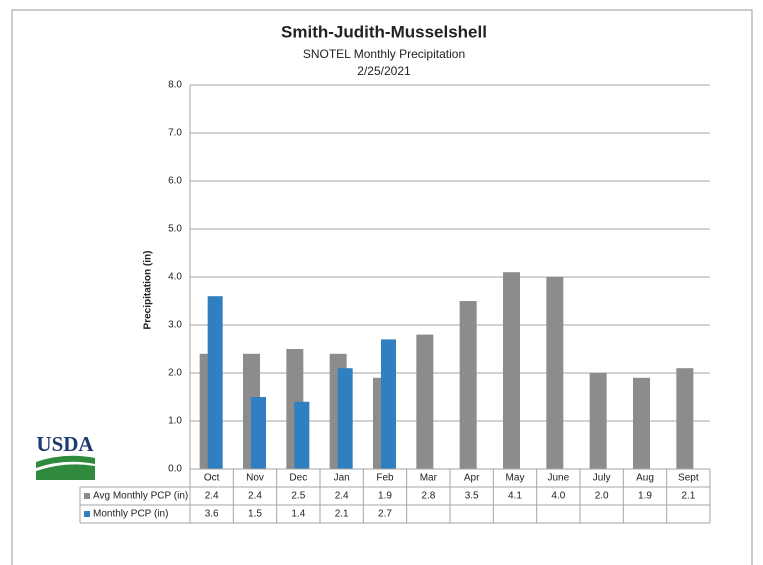 The width and height of the screenshot is (763, 565). What do you see at coordinates (148, 290) in the screenshot?
I see `y-axis-label: Precipitation (in)` at bounding box center [148, 290].